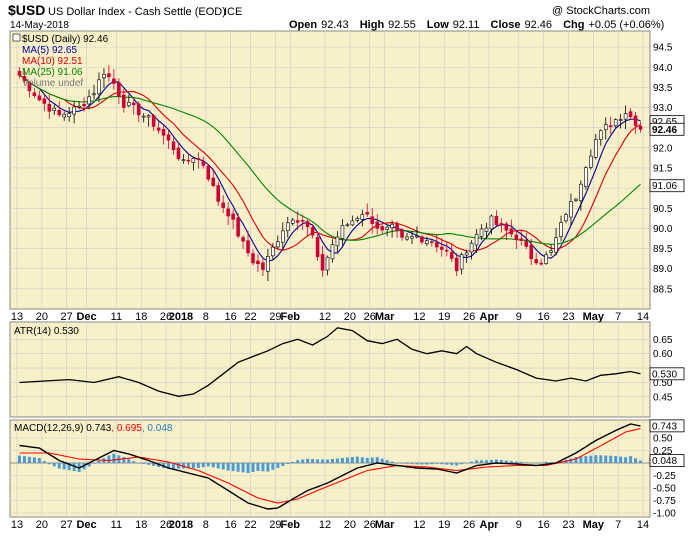 This screenshot has width=700, height=543. Describe the element at coordinates (52, 83) in the screenshot. I see `price-legend-entry: Volume undef` at that location.